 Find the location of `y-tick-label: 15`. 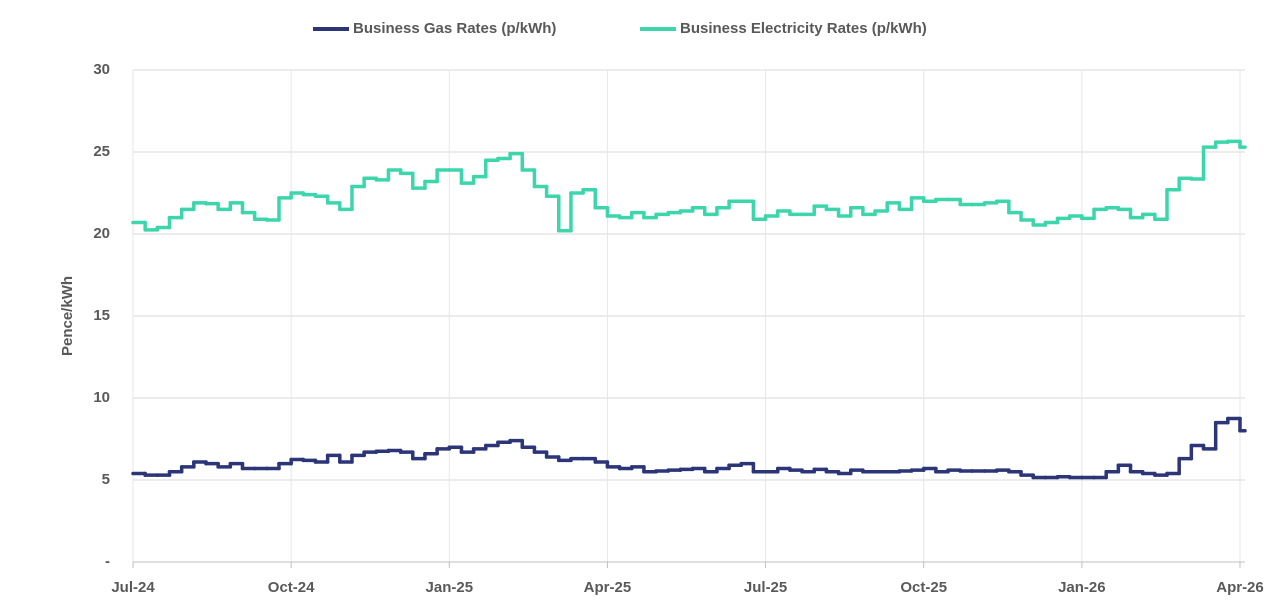

y-tick-label: 15 is located at coordinates (101, 315).